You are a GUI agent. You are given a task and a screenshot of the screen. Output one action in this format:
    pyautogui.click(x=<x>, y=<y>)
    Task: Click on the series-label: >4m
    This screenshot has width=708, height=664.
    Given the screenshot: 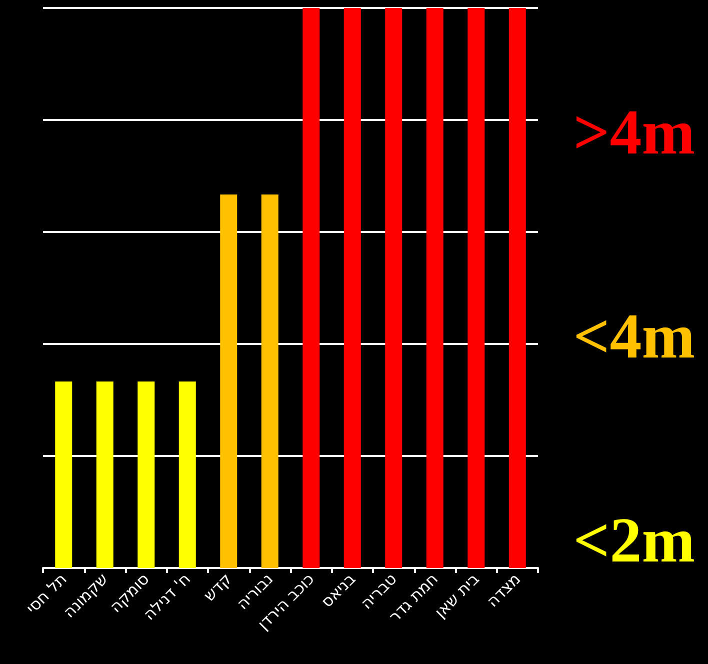 What is the action you would take?
    pyautogui.click(x=634, y=132)
    